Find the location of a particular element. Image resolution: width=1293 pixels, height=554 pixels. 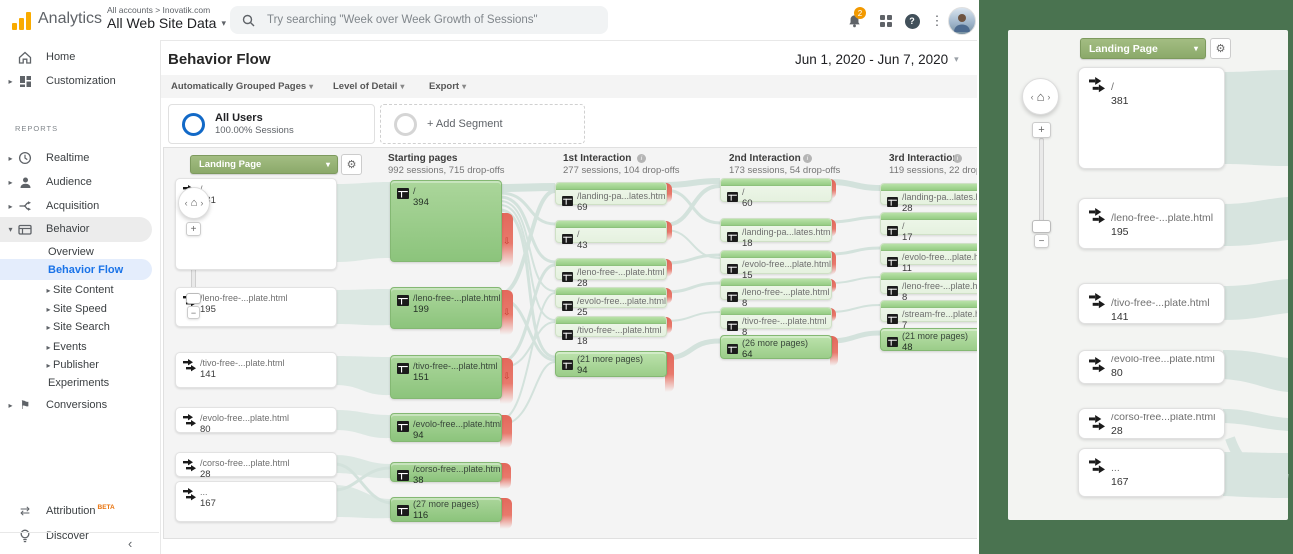

flow-node-2nd-4: /leno-free-...plate.html 8 is located at coordinates (776, 293).